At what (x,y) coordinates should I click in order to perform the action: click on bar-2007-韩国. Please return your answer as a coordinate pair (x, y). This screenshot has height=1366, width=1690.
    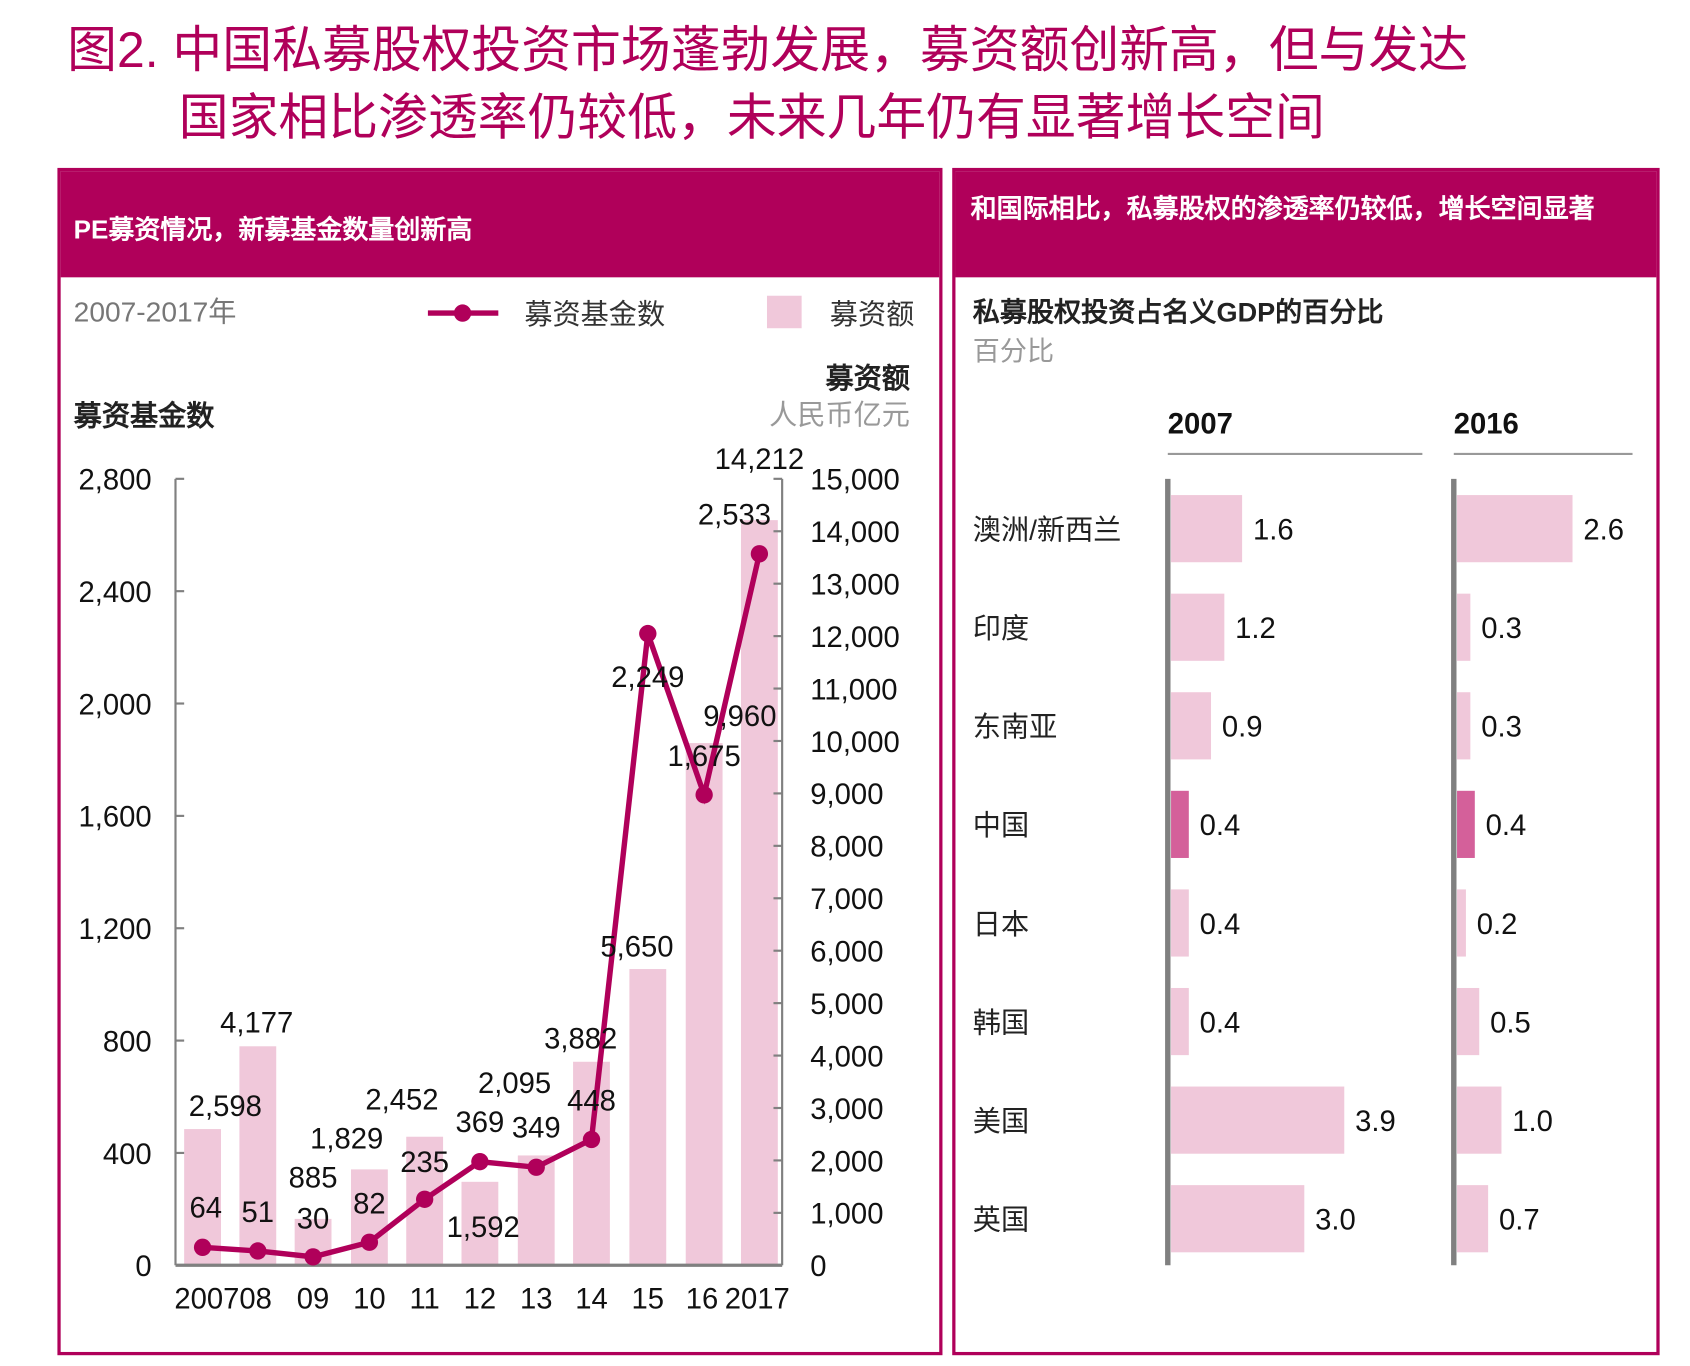
    Looking at the image, I should click on (1180, 1021).